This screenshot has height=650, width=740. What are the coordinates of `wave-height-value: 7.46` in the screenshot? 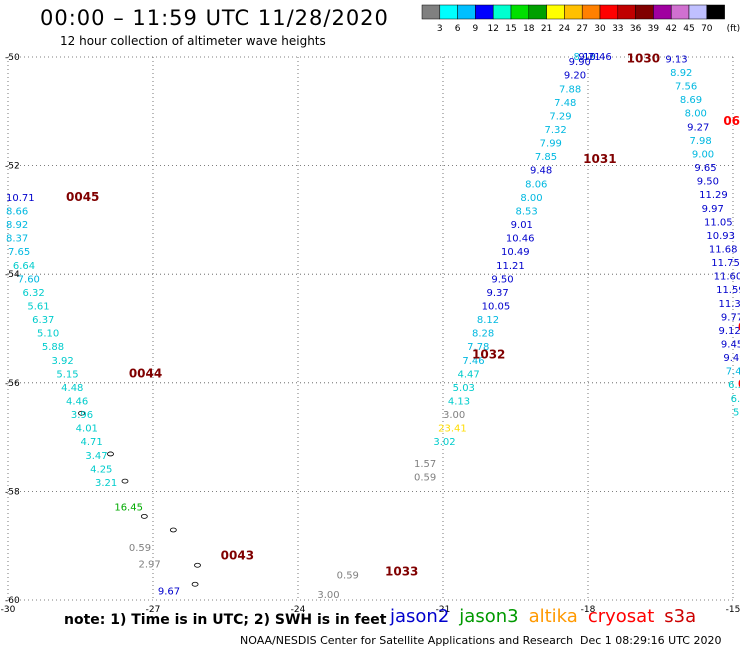 It's located at (473, 361).